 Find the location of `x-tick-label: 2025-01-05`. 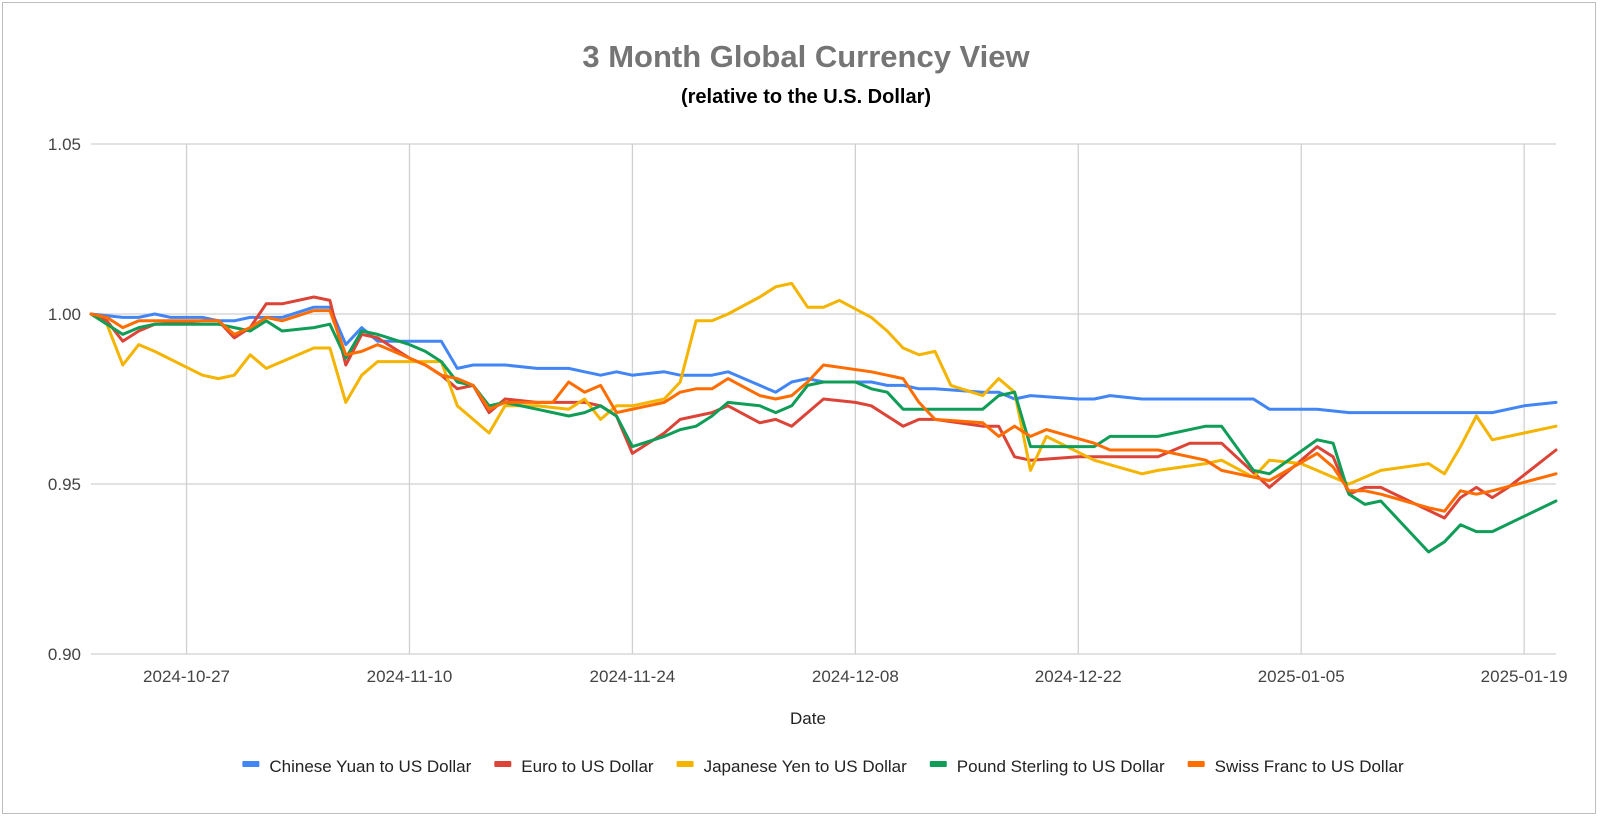

x-tick-label: 2025-01-05 is located at coordinates (1301, 676).